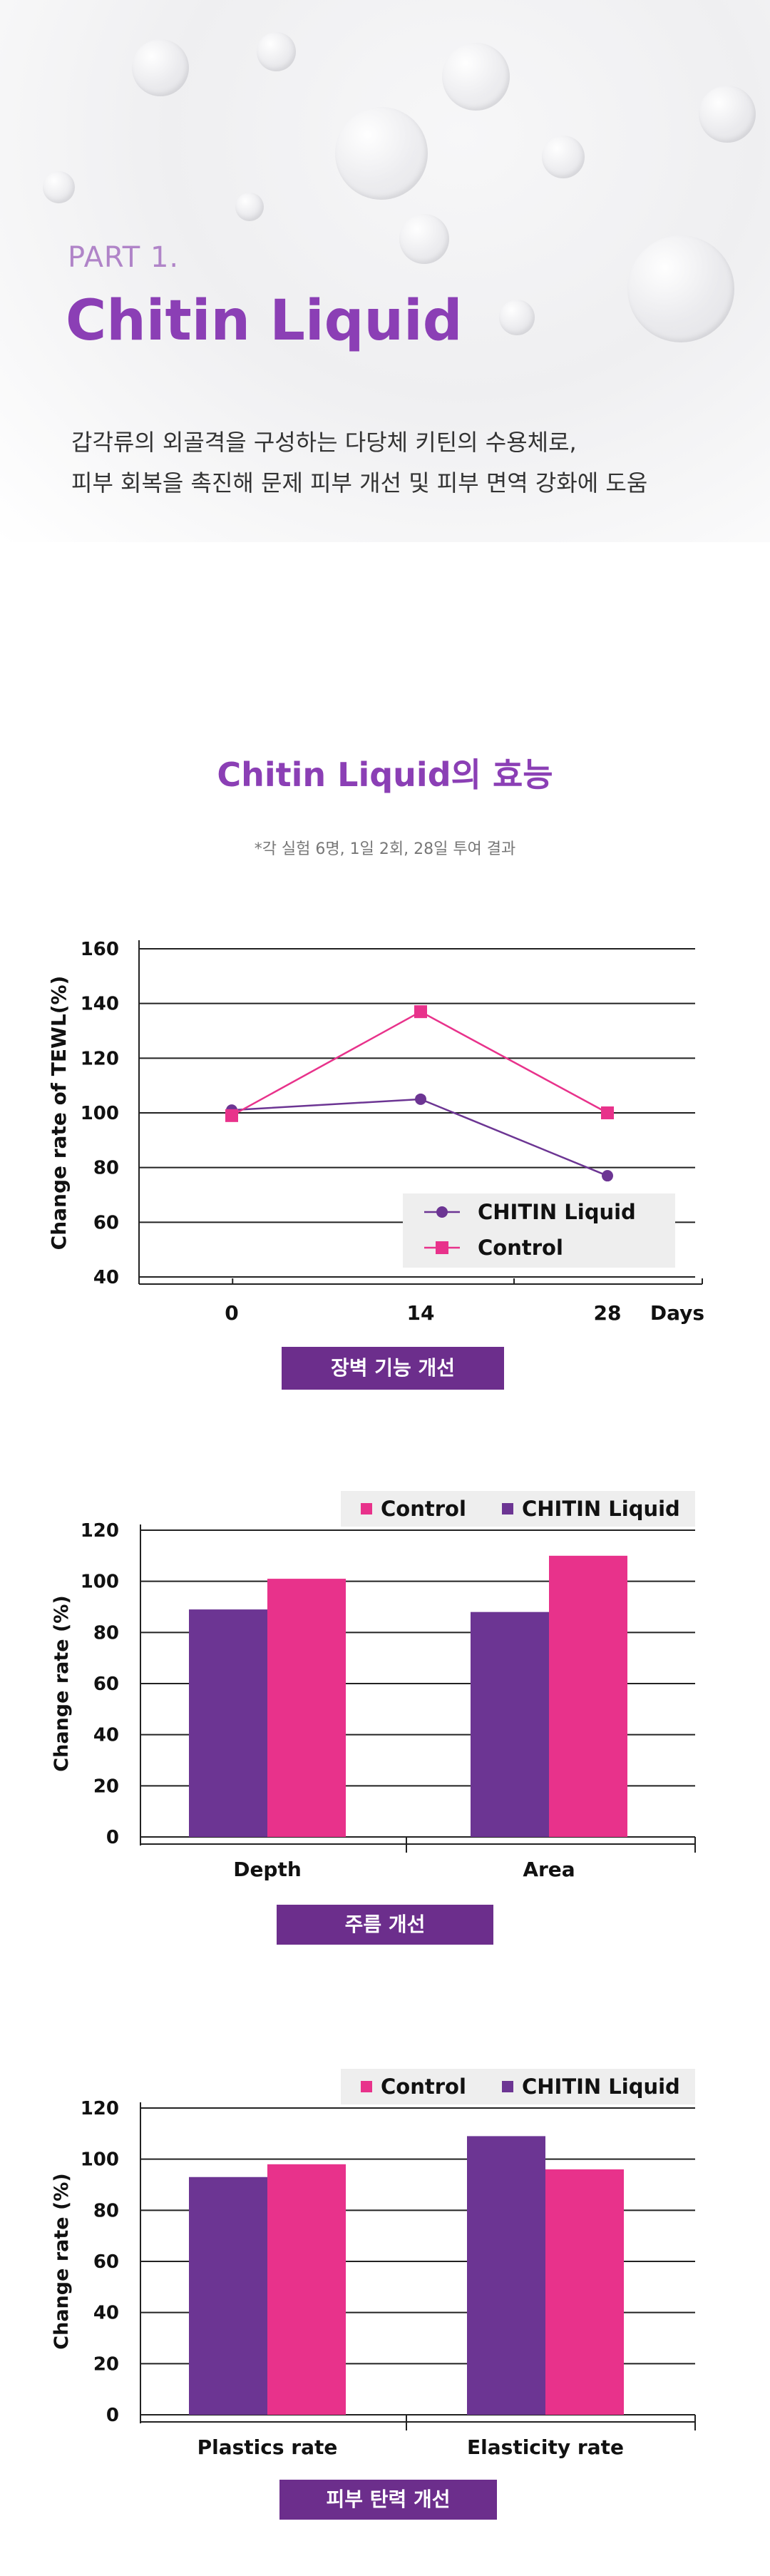 This screenshot has height=2576, width=770. I want to click on page-title: Chitin Liquid, so click(264, 321).